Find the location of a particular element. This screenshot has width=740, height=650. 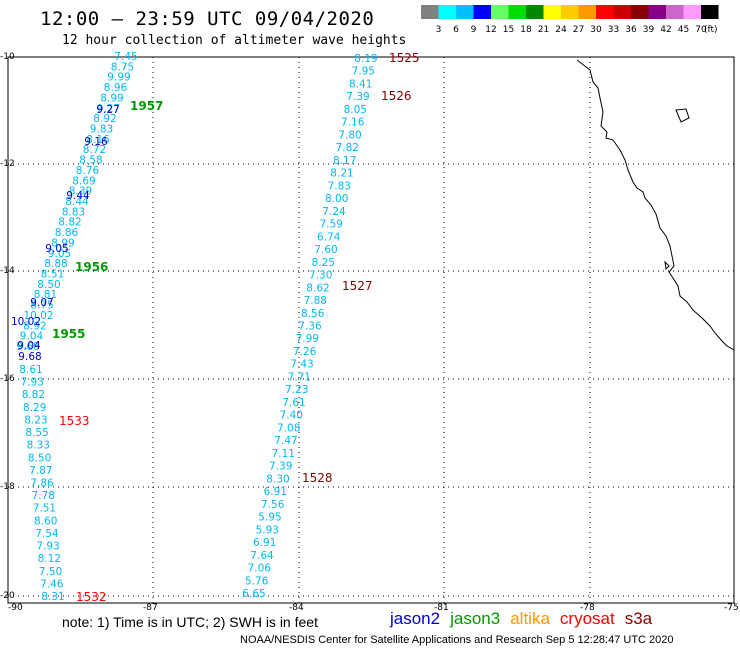

legend-s3a: s3a is located at coordinates (638, 618).